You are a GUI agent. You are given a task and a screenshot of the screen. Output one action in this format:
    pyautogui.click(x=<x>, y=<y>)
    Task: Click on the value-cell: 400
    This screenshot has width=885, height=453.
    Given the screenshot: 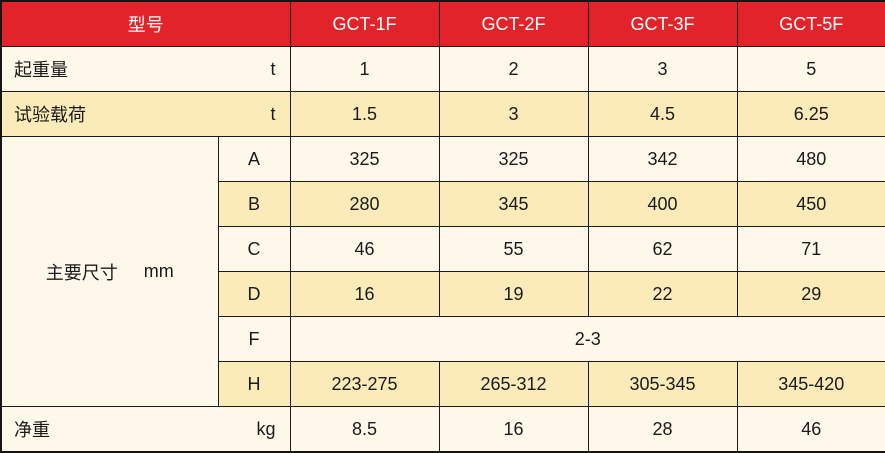 What is the action you would take?
    pyautogui.click(x=662, y=204)
    